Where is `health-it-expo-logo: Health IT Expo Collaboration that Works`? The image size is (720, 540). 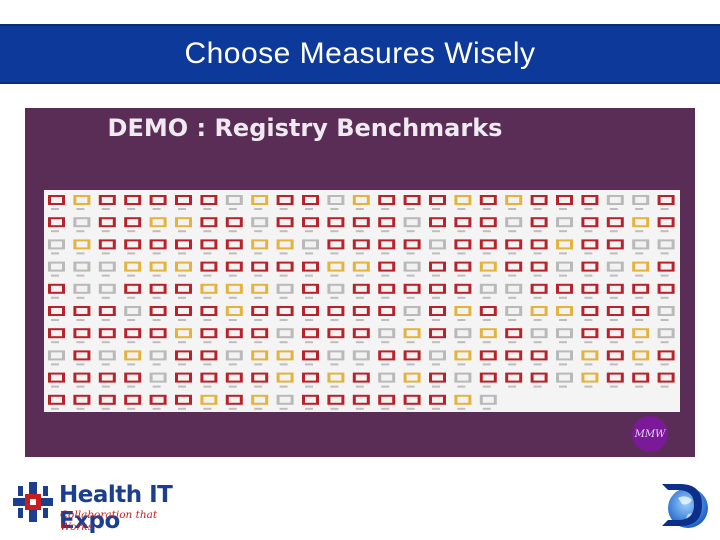
health-it-expo-logo: Health IT Expo Collaboration that Works is located at coordinates (100, 507).